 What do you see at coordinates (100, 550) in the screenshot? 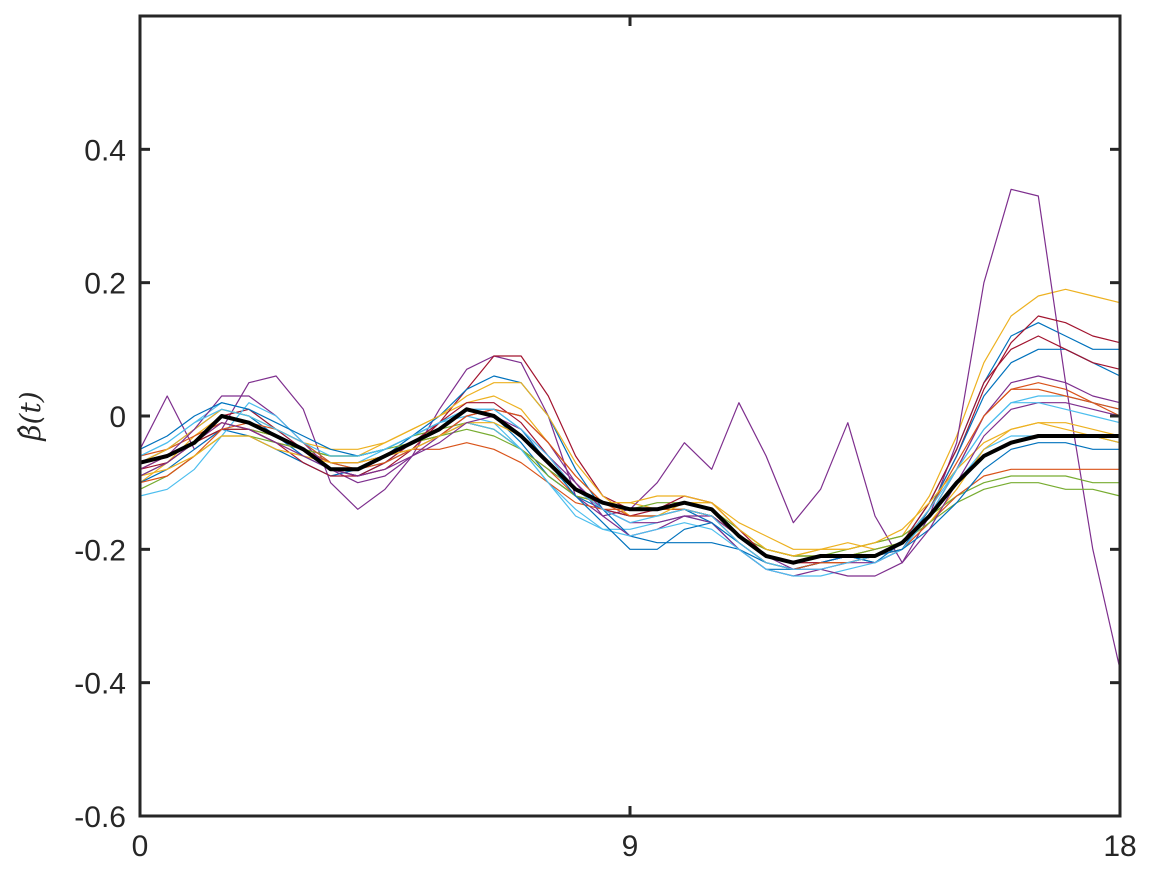
I see `y-tick-label: -0.2` at bounding box center [100, 550].